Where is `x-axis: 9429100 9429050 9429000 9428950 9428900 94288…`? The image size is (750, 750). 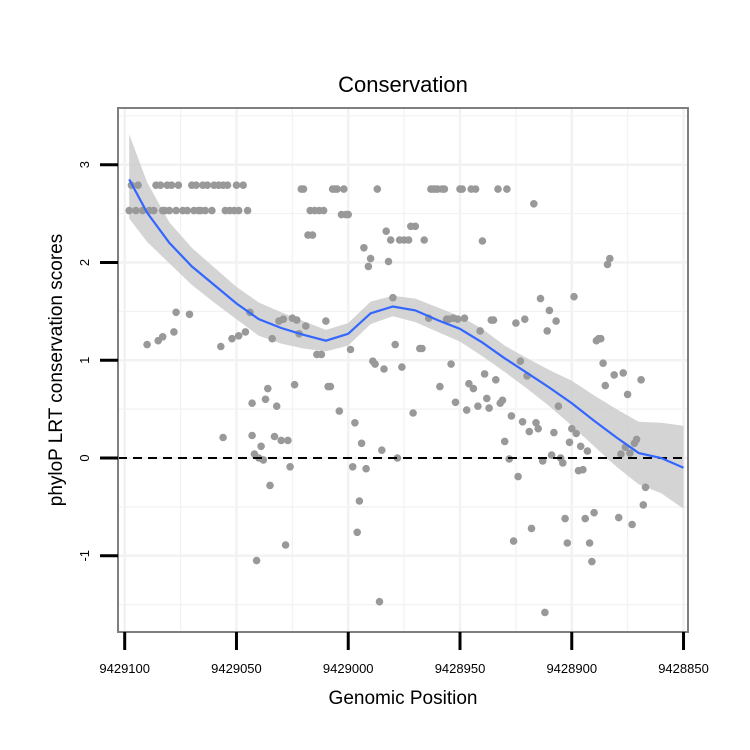 x-axis: 9429100 9429050 9429000 9428950 9428900 94288… is located at coordinates (404, 654).